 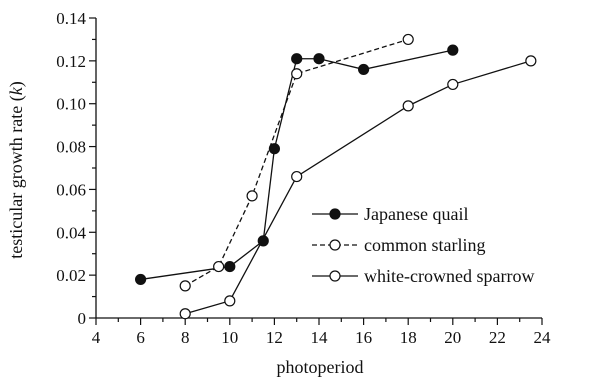 I want to click on x-tick-label: 6, so click(x=140, y=337).